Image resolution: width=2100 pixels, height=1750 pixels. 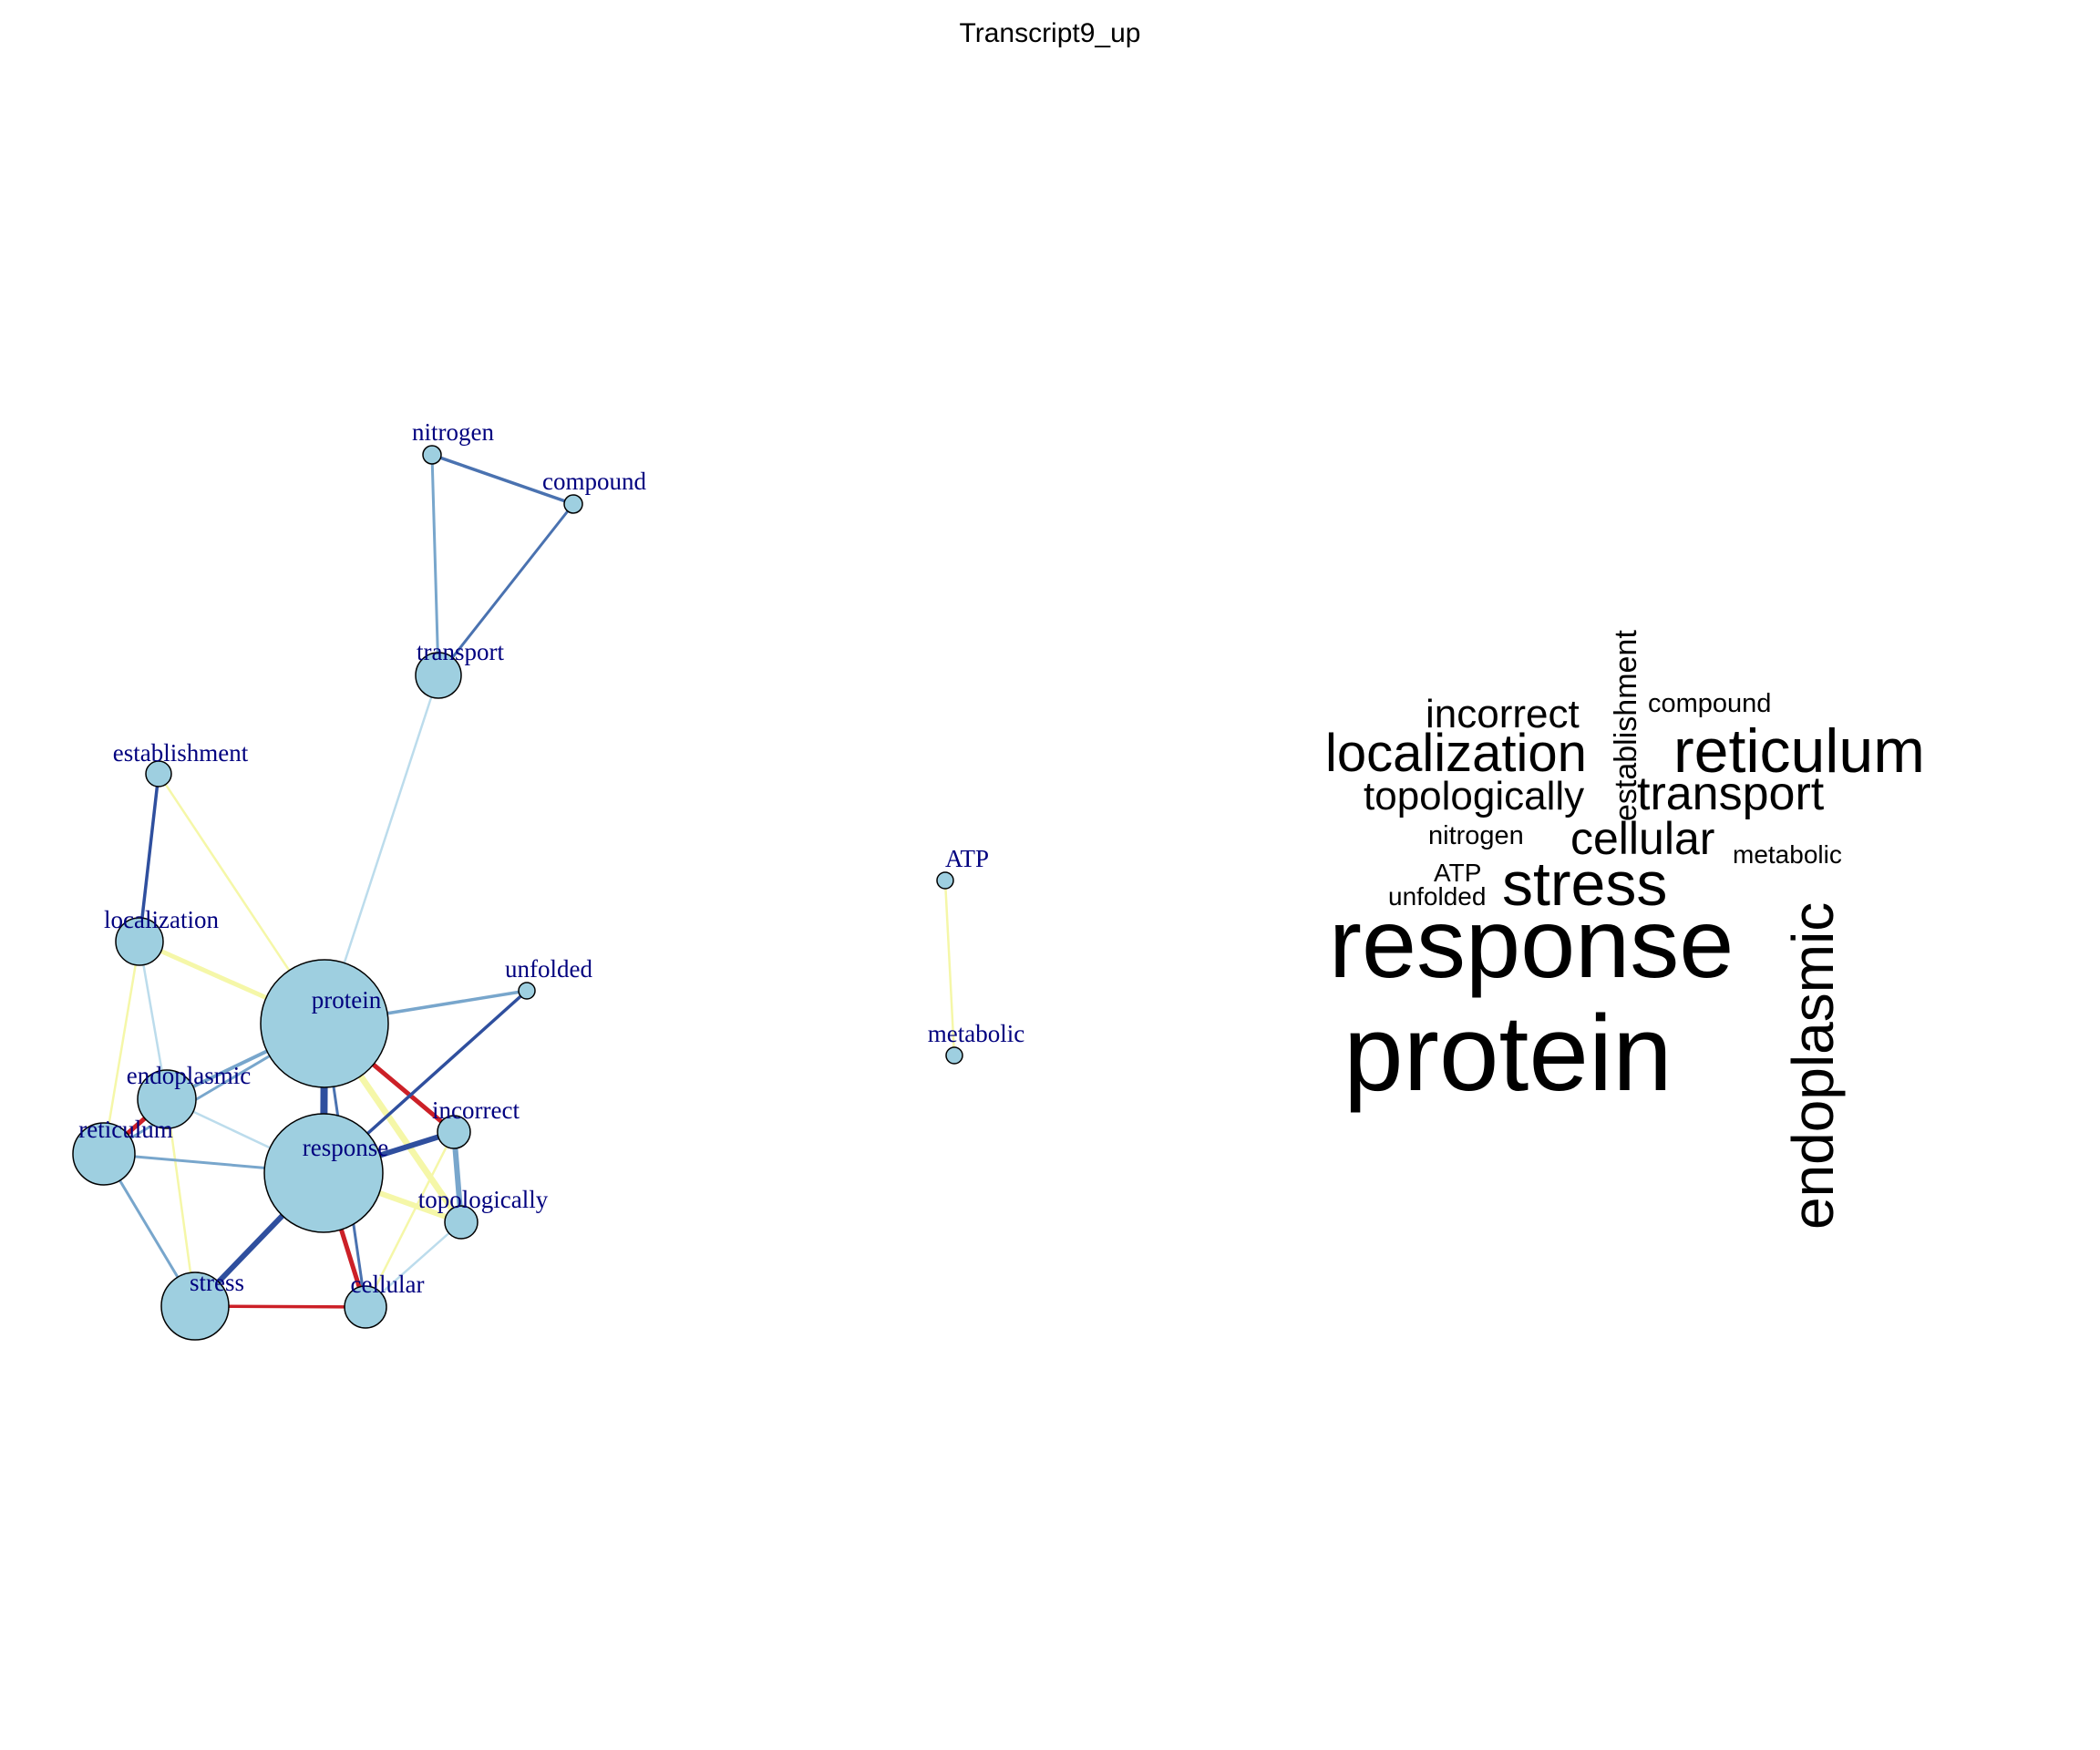 What do you see at coordinates (1788, 855) in the screenshot?
I see `wordcloud-word-metabolic: metabolic` at bounding box center [1788, 855].